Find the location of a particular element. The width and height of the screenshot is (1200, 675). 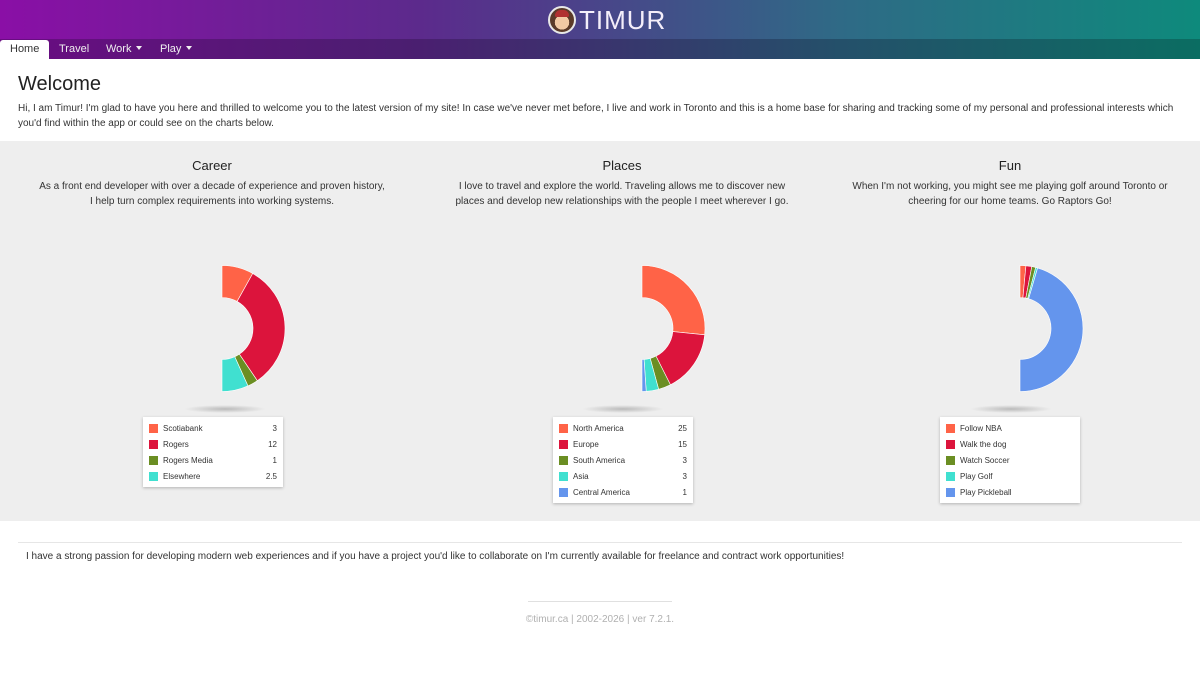

legend-item: Elsewhere 2.5 is located at coordinates (213, 476).